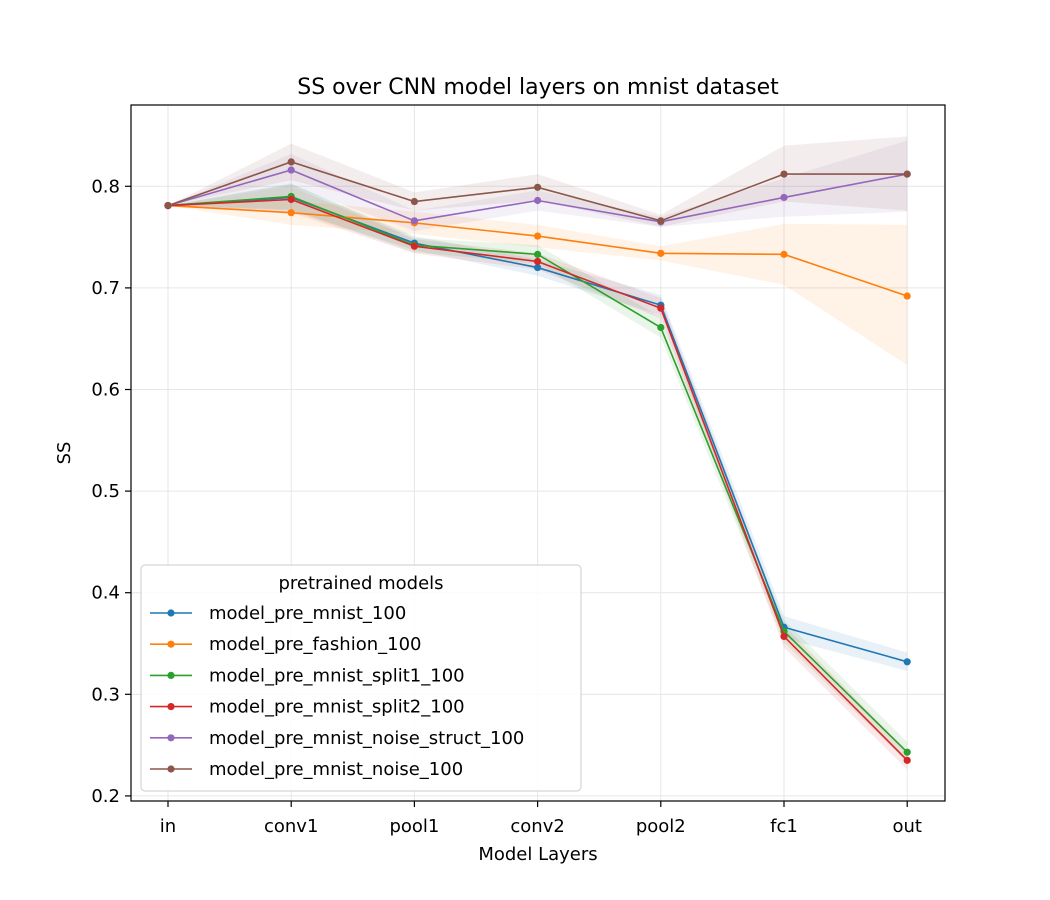 The width and height of the screenshot is (1050, 900). What do you see at coordinates (291, 826) in the screenshot?
I see `x-tick-label: conv1` at bounding box center [291, 826].